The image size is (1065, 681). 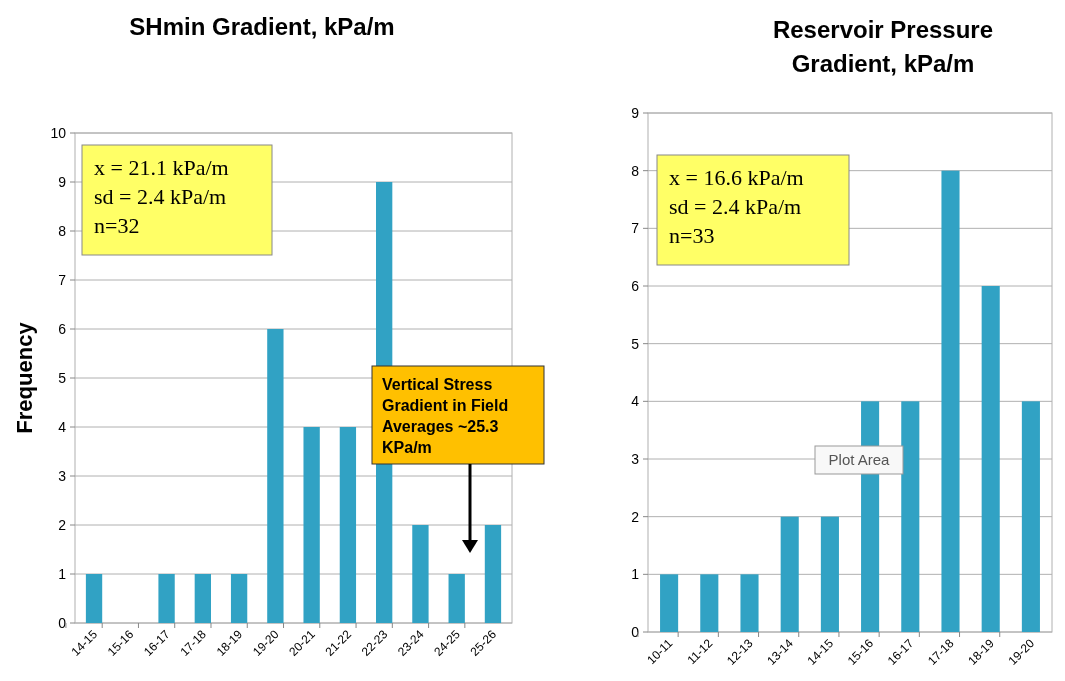 What do you see at coordinates (161, 167) in the screenshot?
I see `annotation: x = 21.1 kPa/m` at bounding box center [161, 167].